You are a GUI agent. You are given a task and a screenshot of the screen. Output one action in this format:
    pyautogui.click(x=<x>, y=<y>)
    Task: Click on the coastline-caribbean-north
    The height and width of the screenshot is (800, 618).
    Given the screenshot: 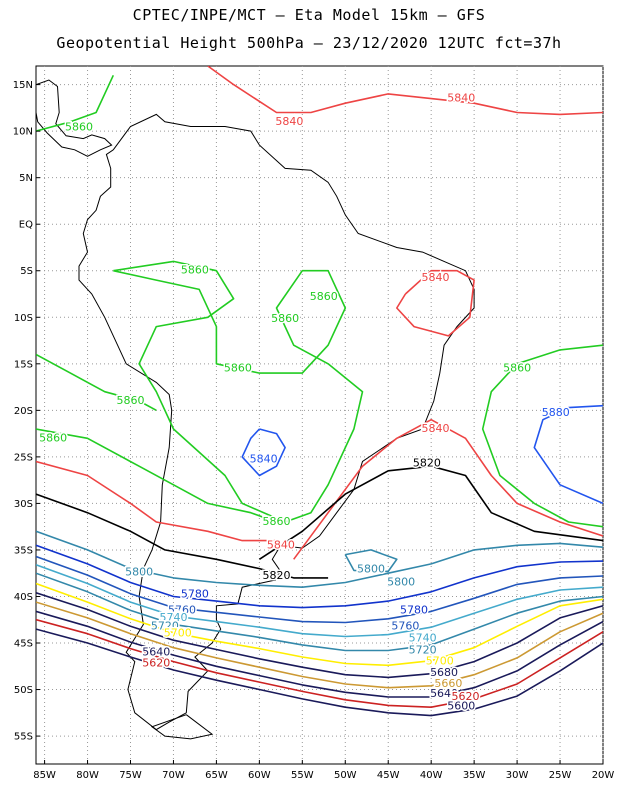 What is the action you would take?
    pyautogui.click(x=405, y=60)
    